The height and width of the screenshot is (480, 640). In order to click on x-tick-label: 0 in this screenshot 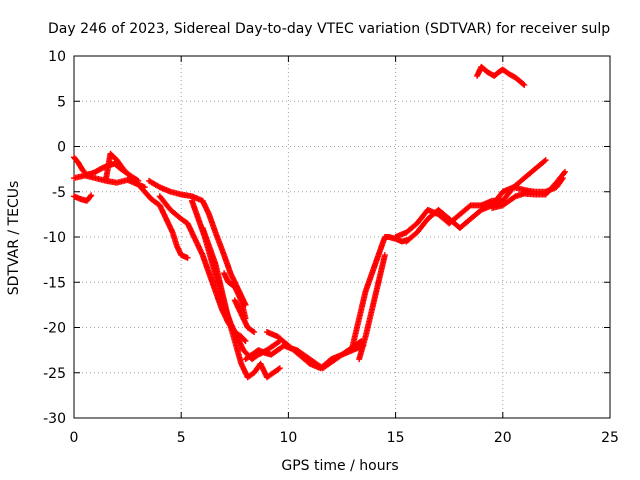, I will do `click(74, 438)`.